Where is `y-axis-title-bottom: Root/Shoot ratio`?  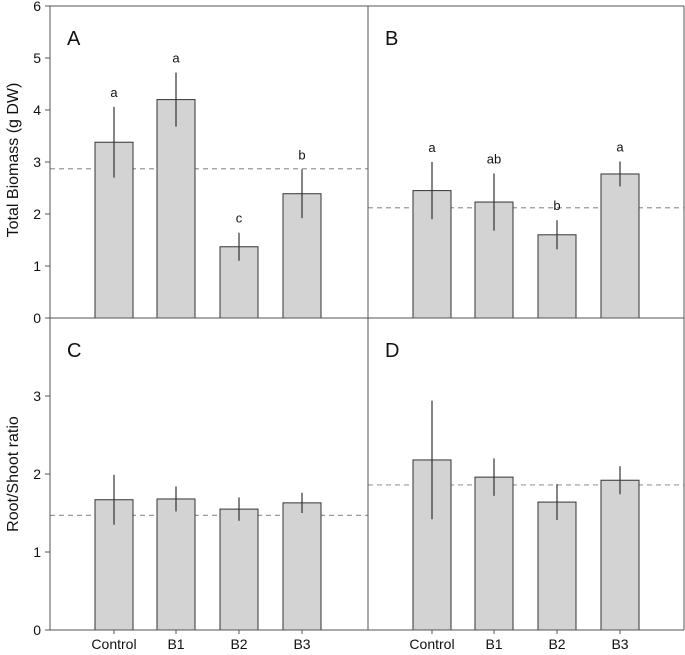
y-axis-title-bottom: Root/Shoot ratio is located at coordinates (13, 474).